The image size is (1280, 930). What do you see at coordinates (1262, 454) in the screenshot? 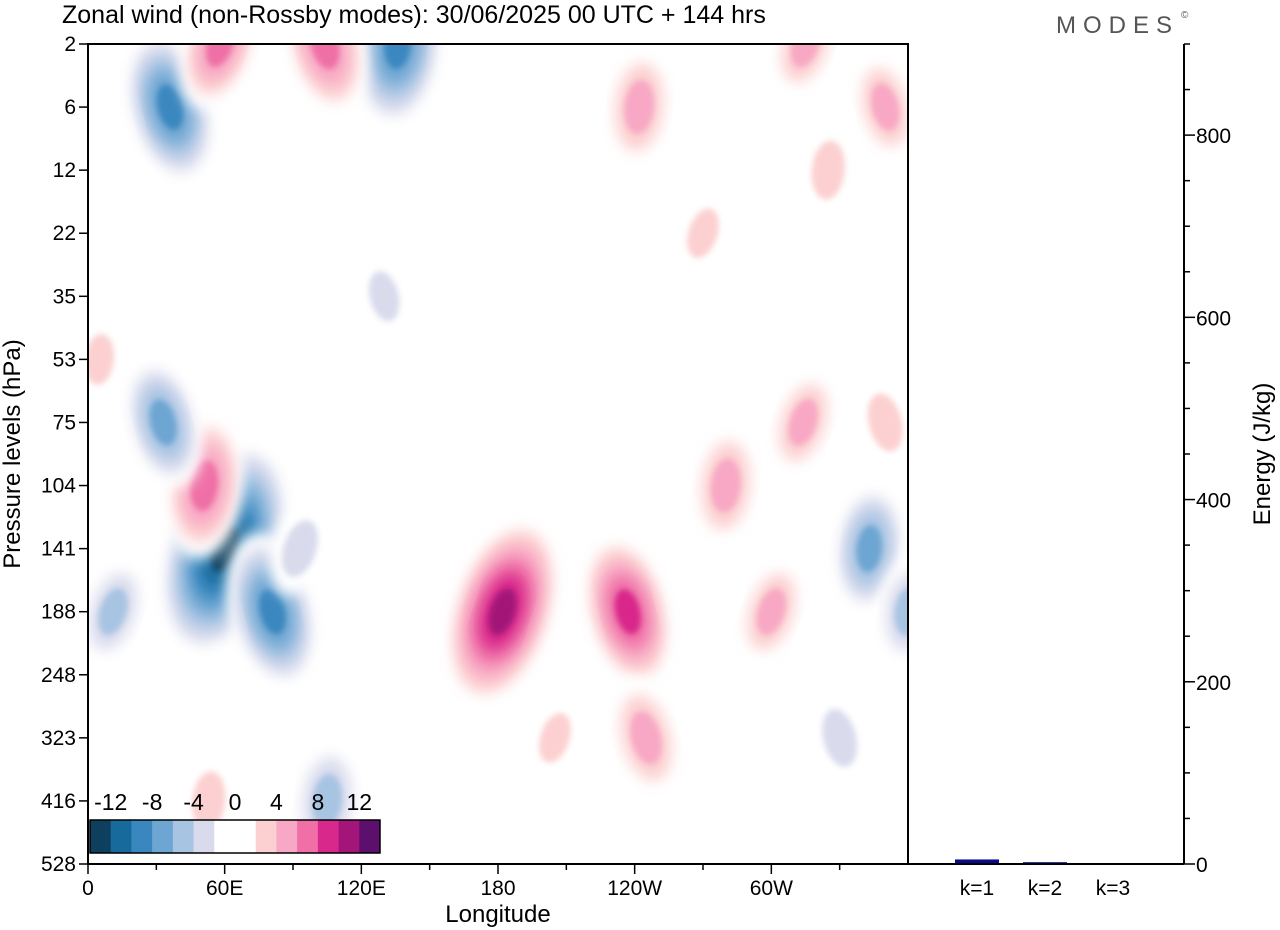
I see `energy-y-axis-label: Energy (J/kg)` at bounding box center [1262, 454].